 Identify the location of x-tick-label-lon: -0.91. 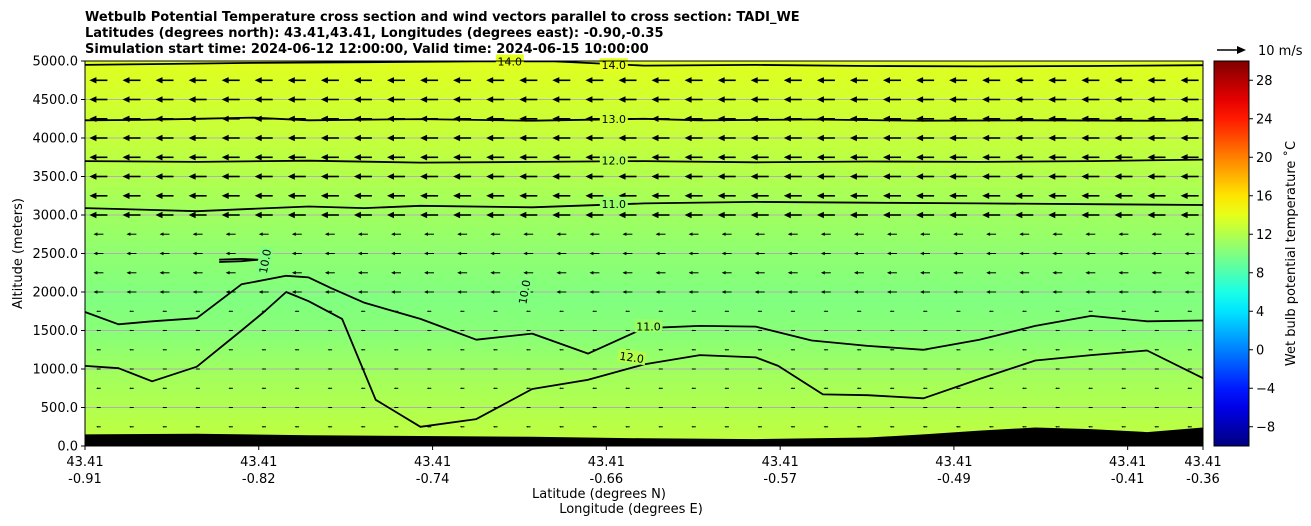
(85, 479).